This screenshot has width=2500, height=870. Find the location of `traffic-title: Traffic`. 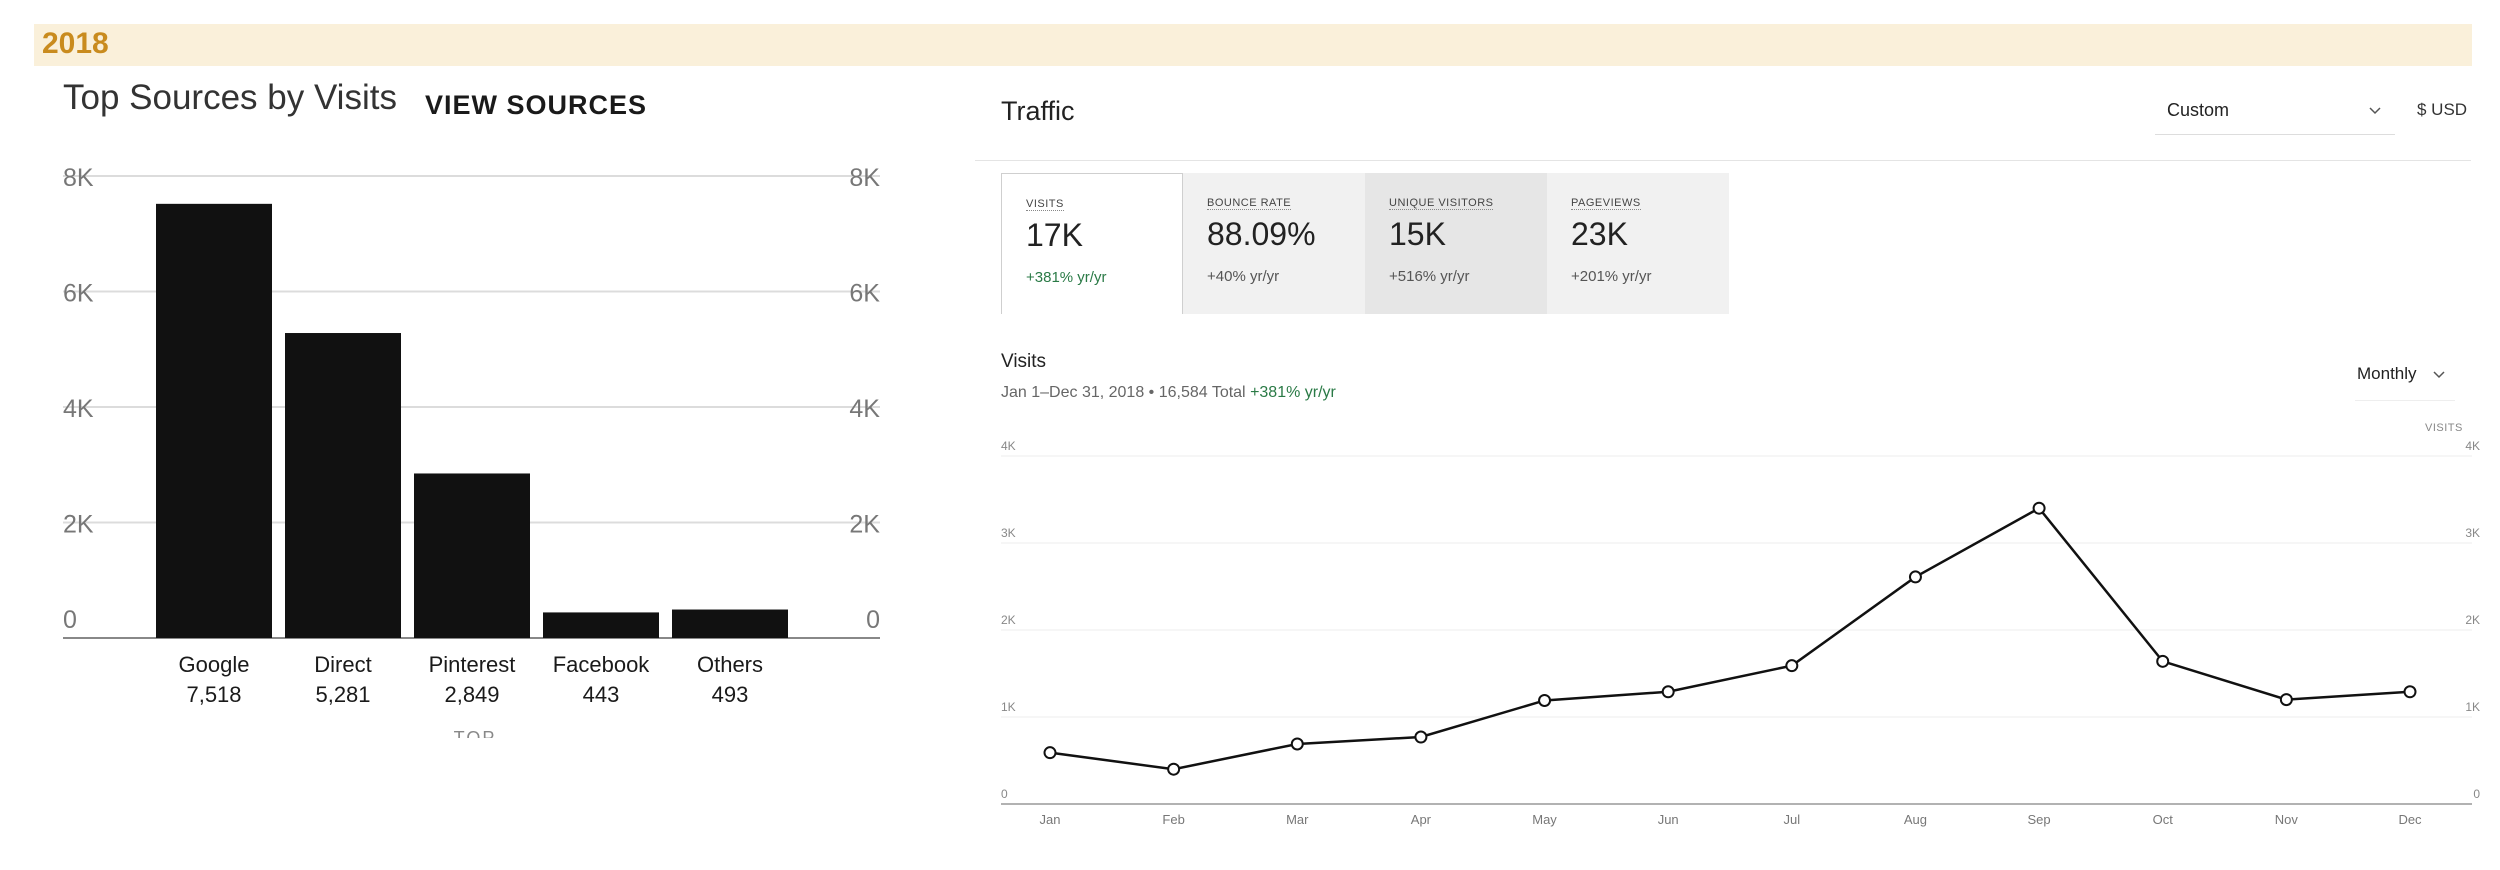

traffic-title: Traffic is located at coordinates (1038, 111).